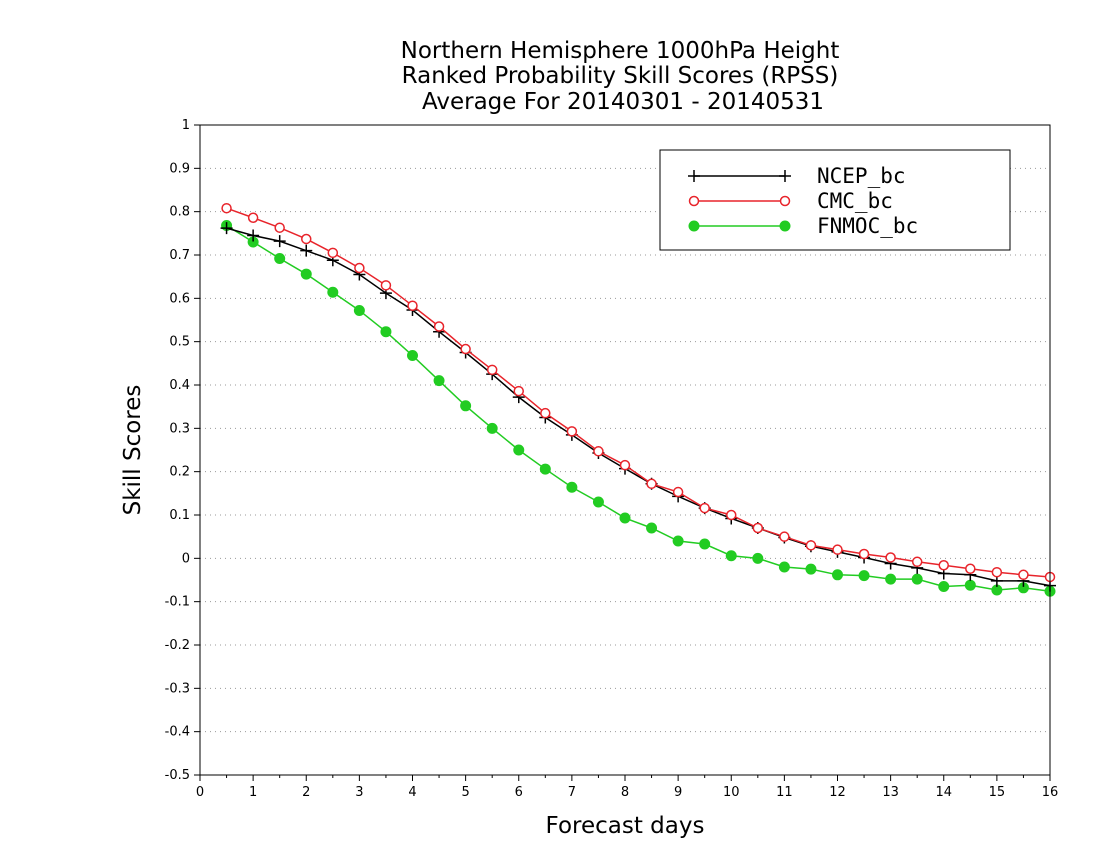  I want to click on title-line-1: Northern Hemisphere 1000hPa Height, so click(620, 51).